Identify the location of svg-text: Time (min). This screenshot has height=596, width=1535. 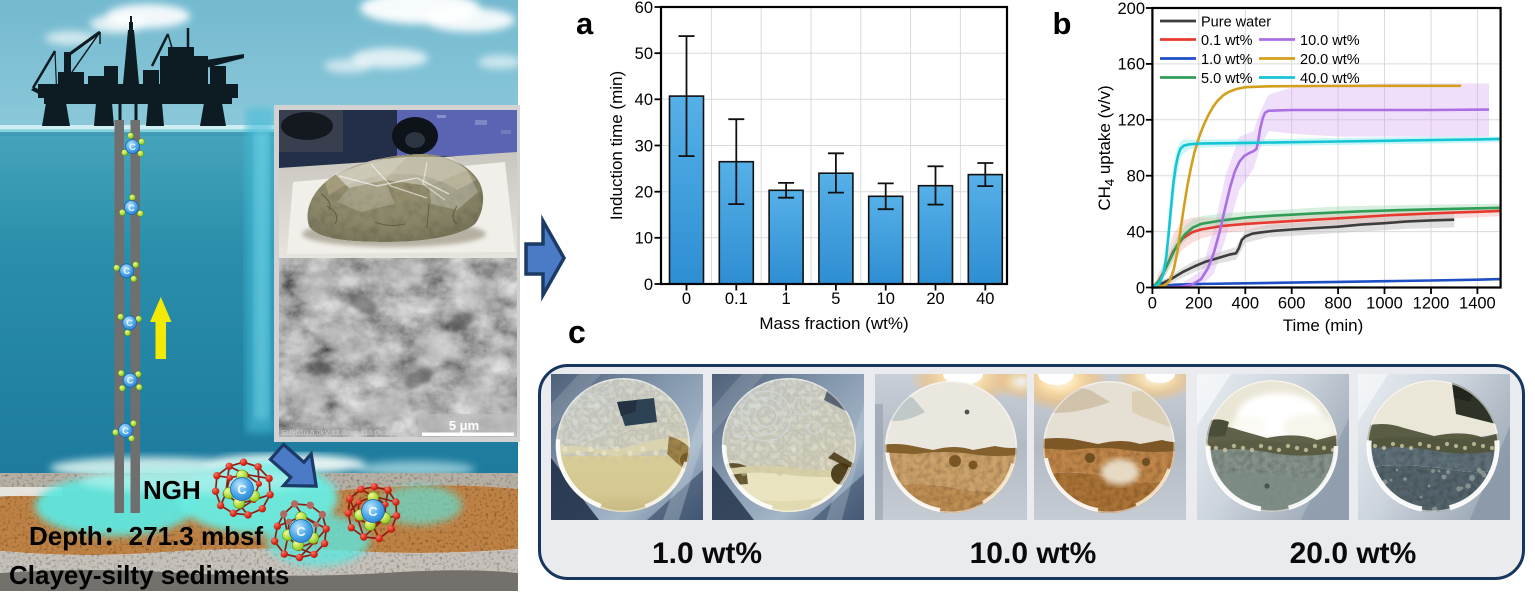
(1323, 325).